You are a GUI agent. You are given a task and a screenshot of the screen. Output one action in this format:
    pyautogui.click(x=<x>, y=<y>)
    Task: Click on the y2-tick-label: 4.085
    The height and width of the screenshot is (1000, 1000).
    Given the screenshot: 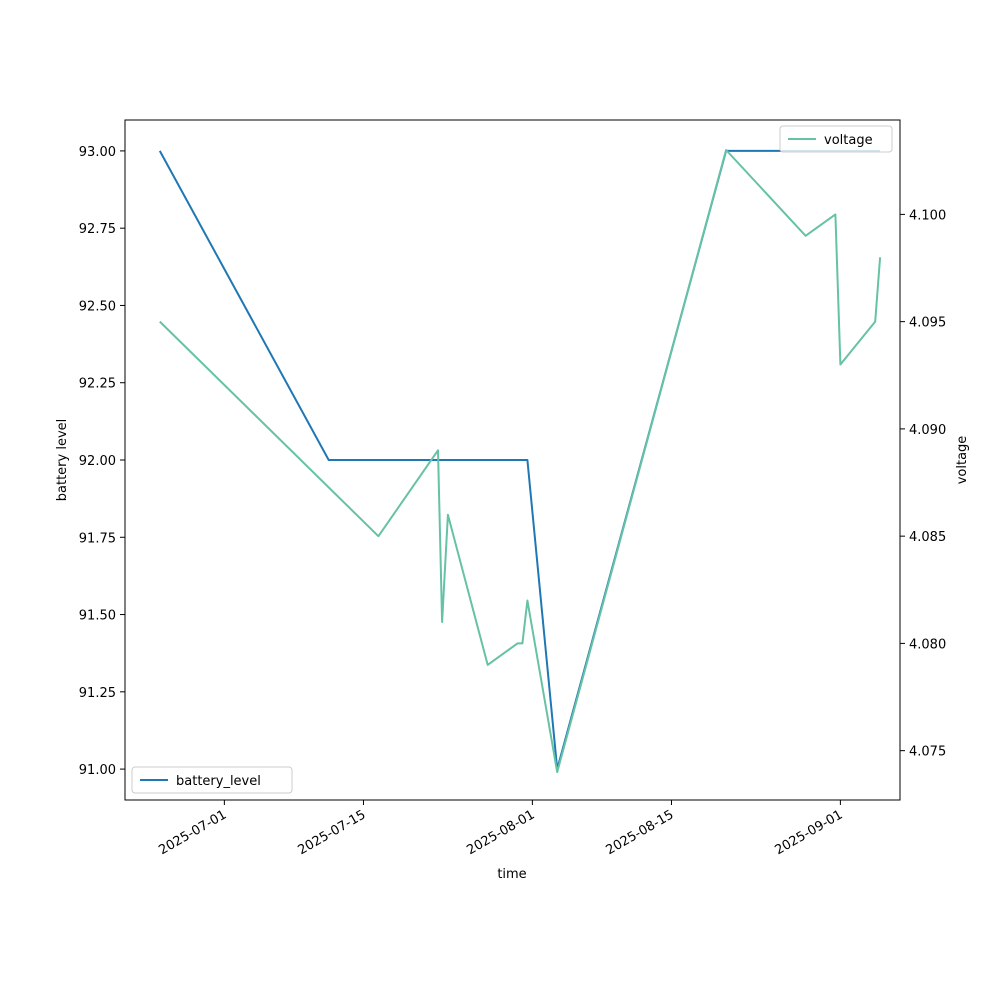 What is the action you would take?
    pyautogui.click(x=927, y=537)
    